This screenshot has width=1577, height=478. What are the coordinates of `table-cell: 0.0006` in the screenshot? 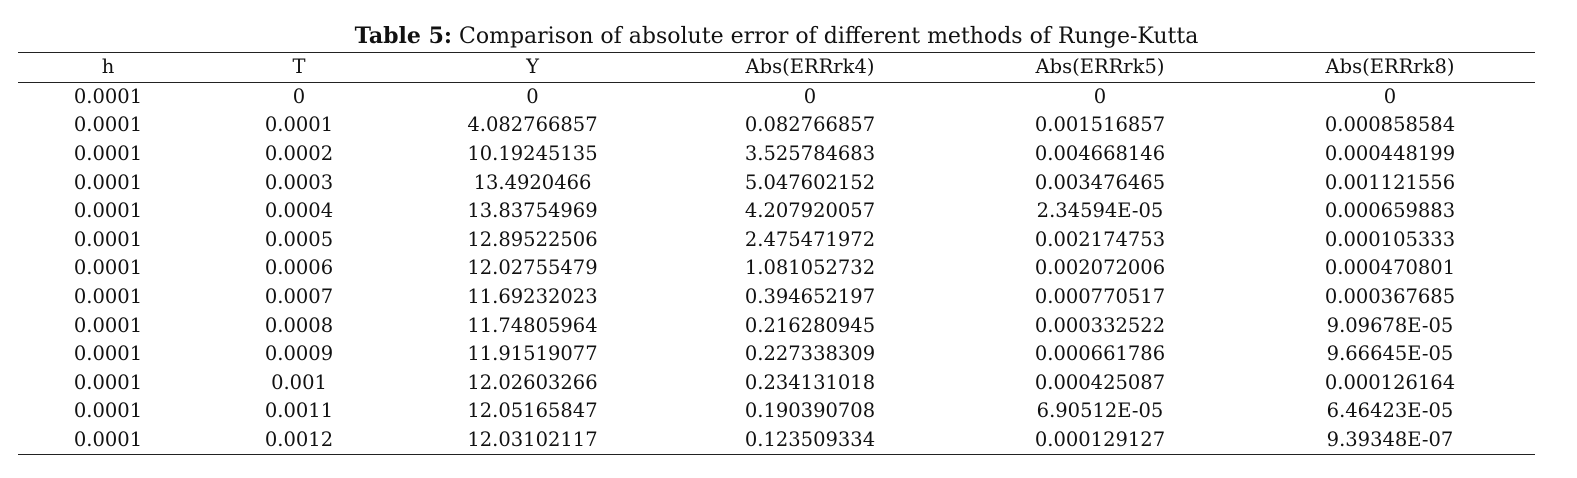 It's located at (299, 268).